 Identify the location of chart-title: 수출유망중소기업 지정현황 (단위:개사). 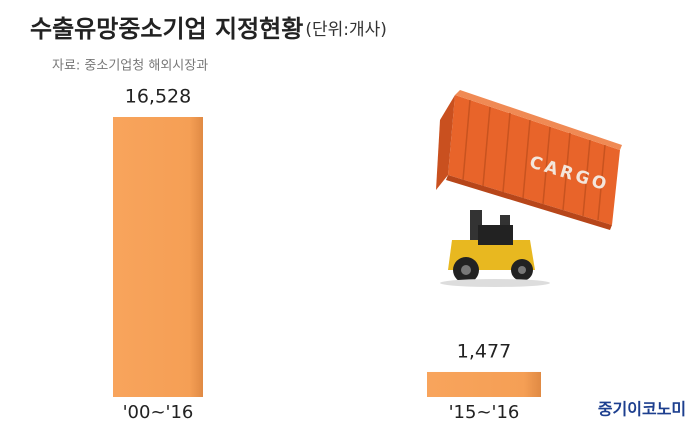
(208, 29).